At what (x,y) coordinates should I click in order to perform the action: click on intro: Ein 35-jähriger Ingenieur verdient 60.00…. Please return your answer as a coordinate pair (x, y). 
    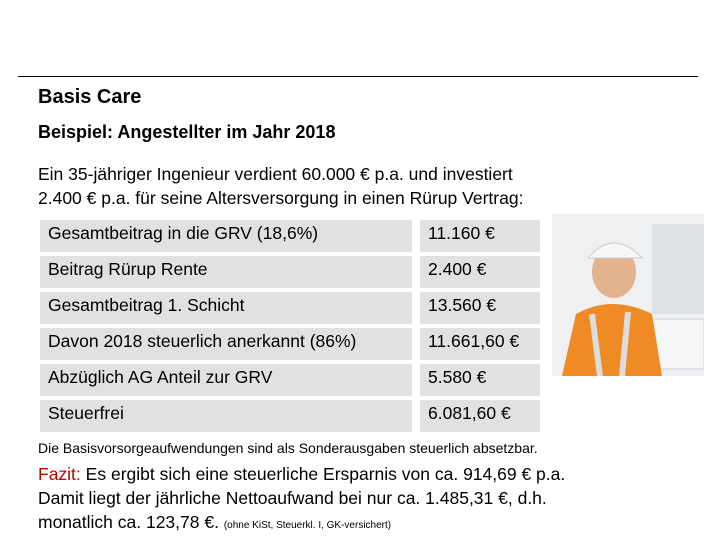
    Looking at the image, I should click on (280, 186).